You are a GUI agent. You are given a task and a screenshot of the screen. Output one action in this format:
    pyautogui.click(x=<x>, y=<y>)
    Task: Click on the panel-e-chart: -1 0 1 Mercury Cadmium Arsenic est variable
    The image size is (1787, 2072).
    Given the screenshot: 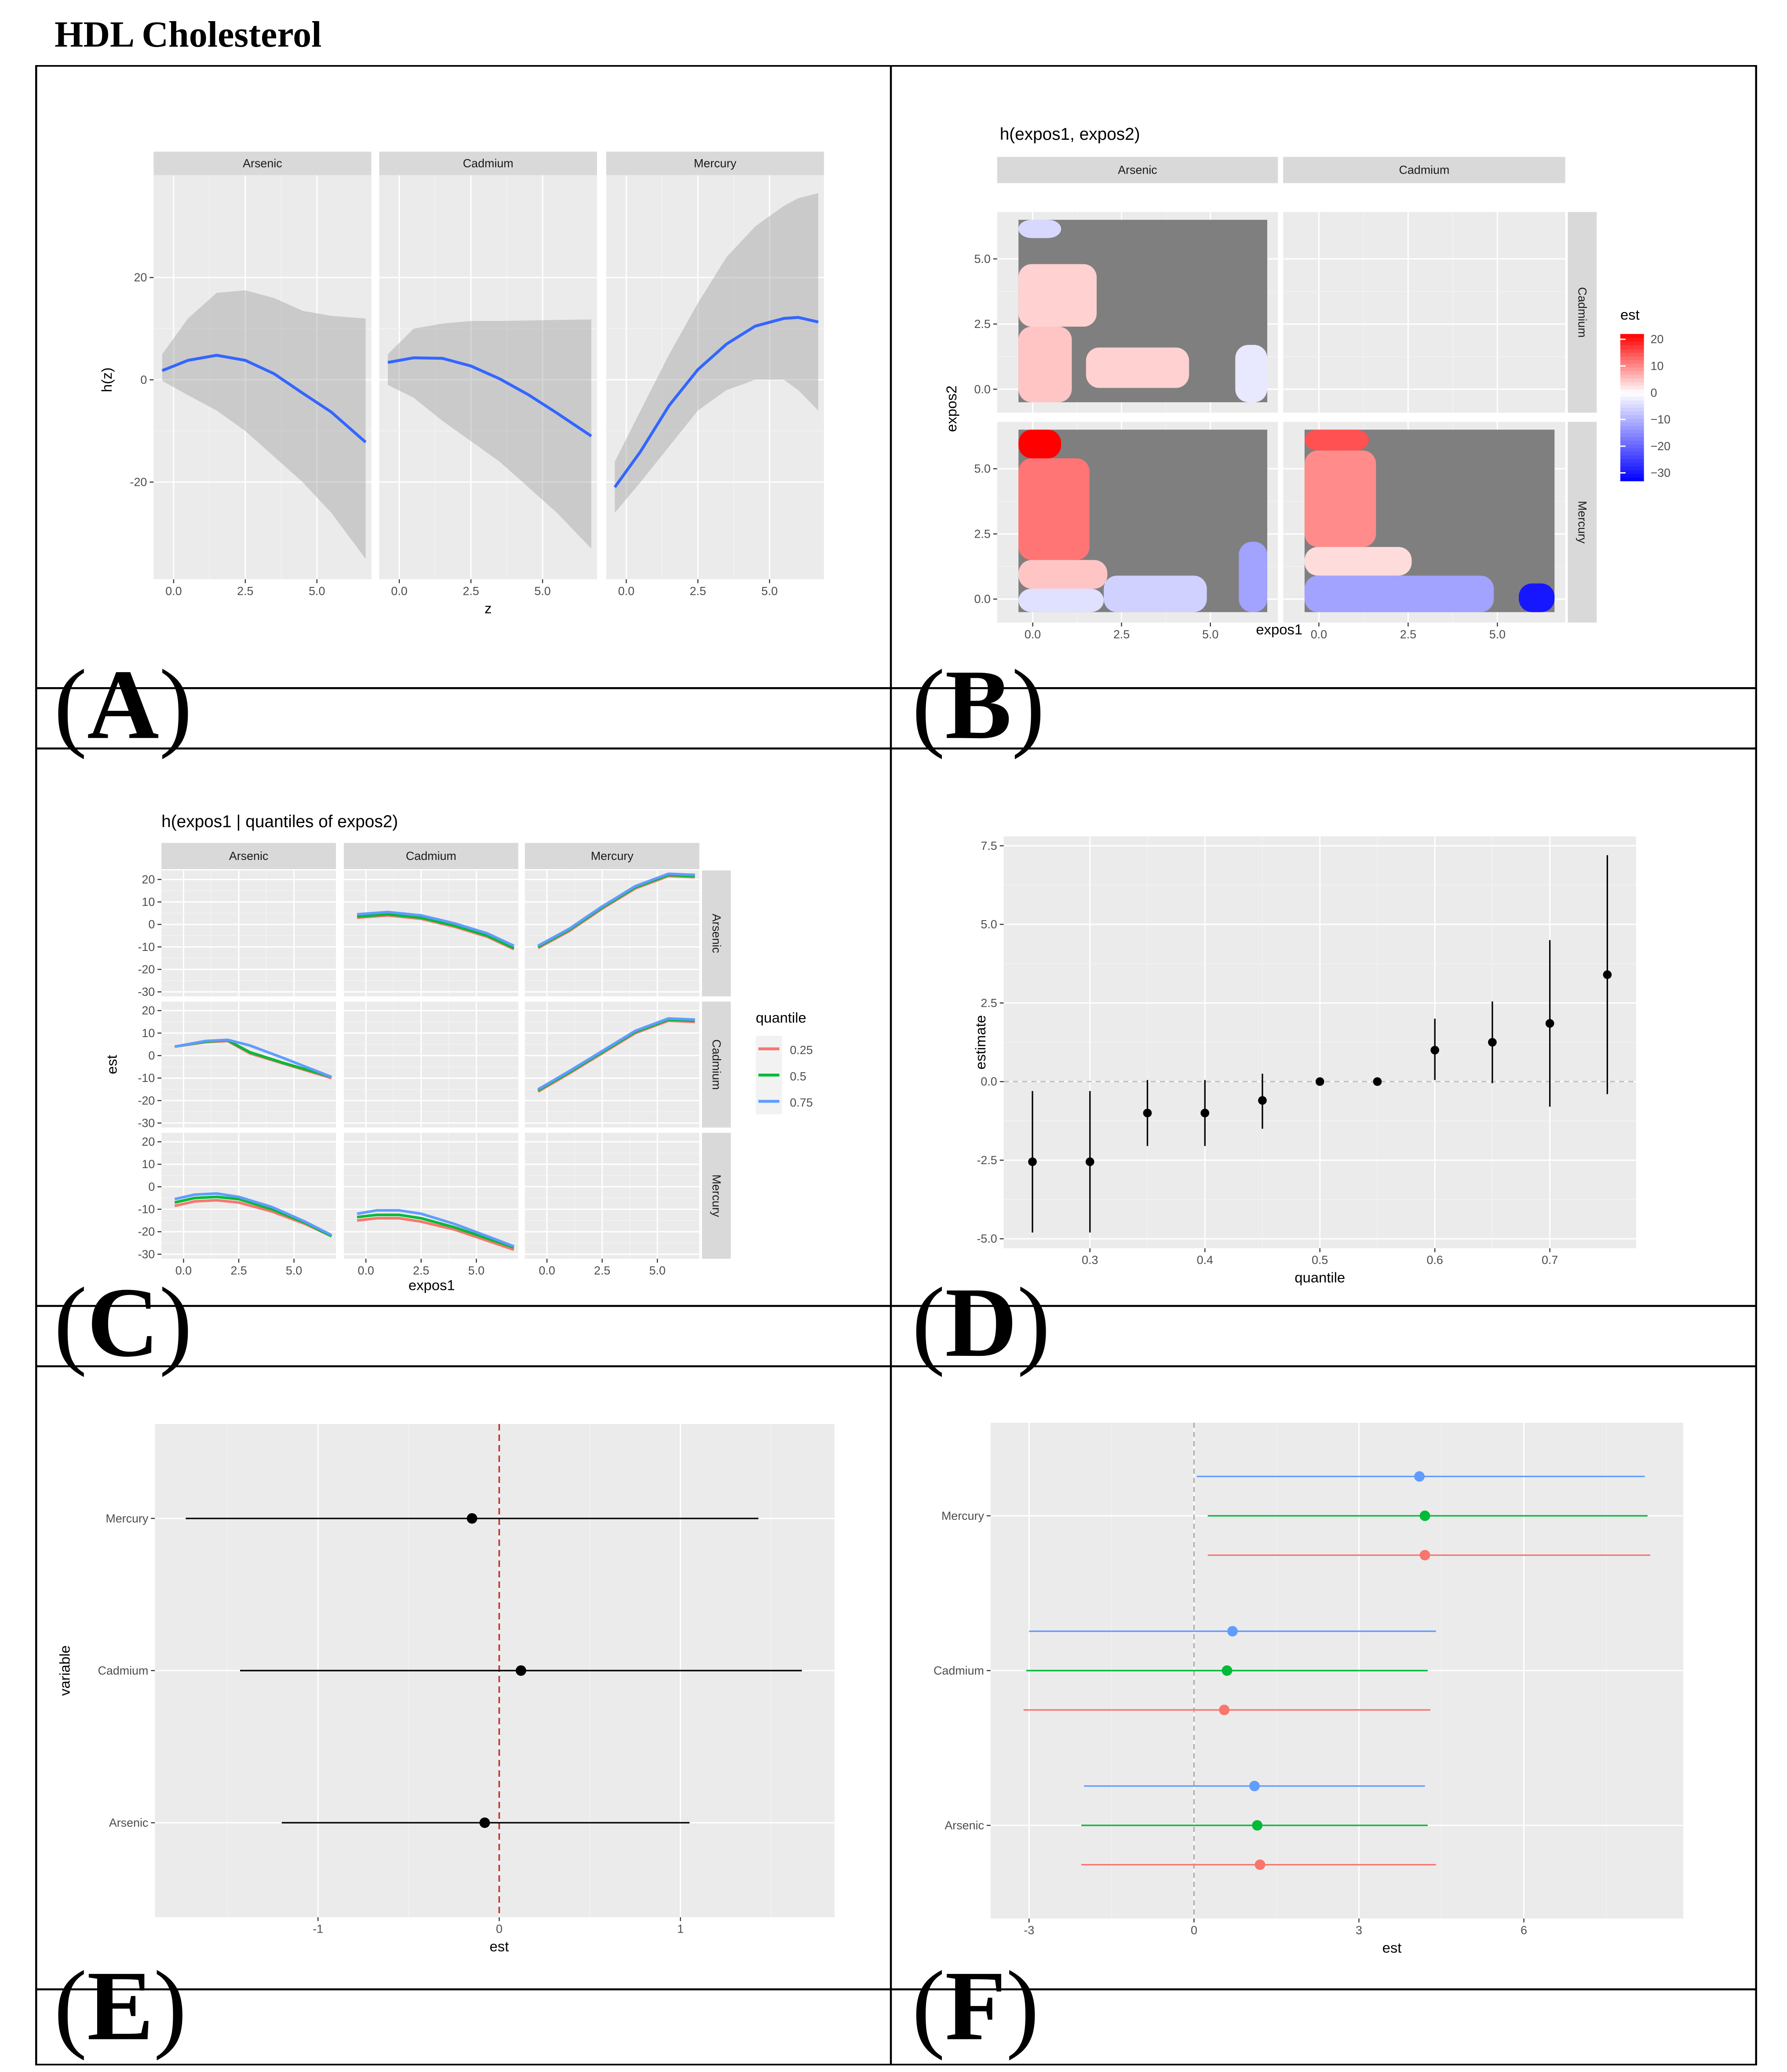 What is the action you would take?
    pyautogui.click(x=445, y=1689)
    